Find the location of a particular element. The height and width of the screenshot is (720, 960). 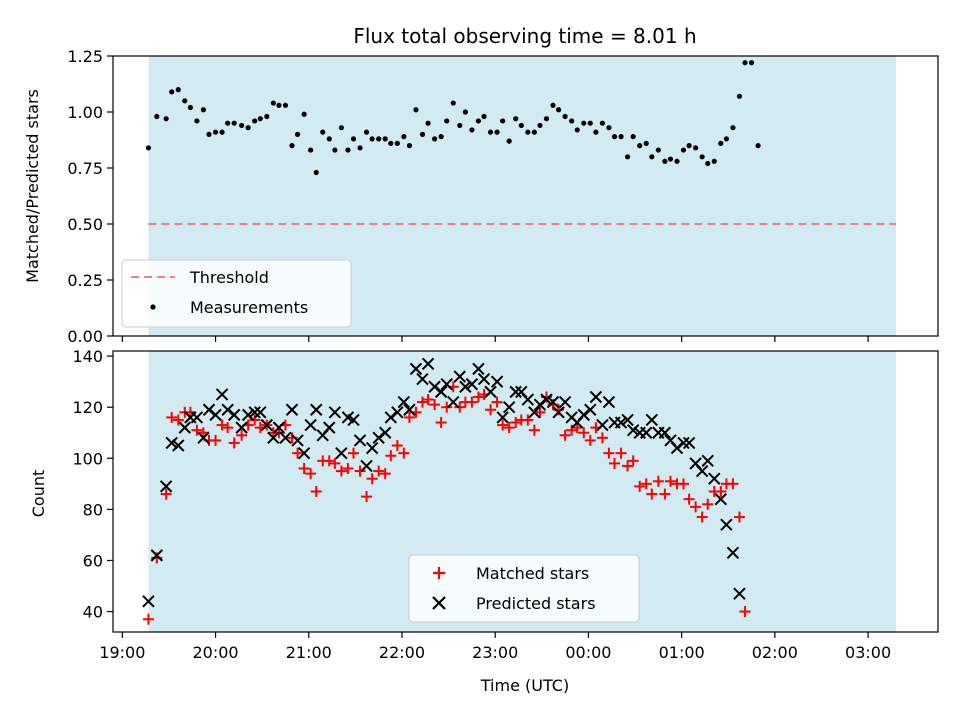

legend-matched-label: Matched stars is located at coordinates (532, 573).